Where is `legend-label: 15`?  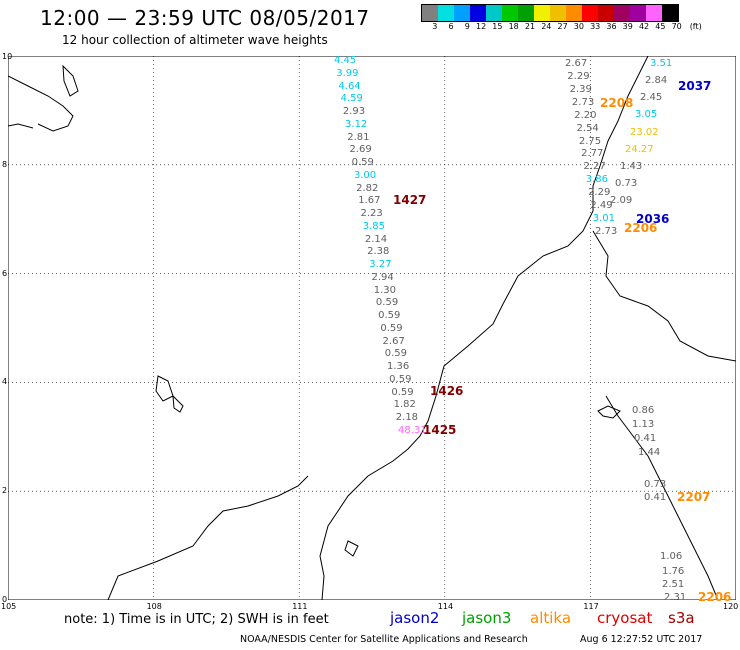 legend-label: 15 is located at coordinates (497, 26).